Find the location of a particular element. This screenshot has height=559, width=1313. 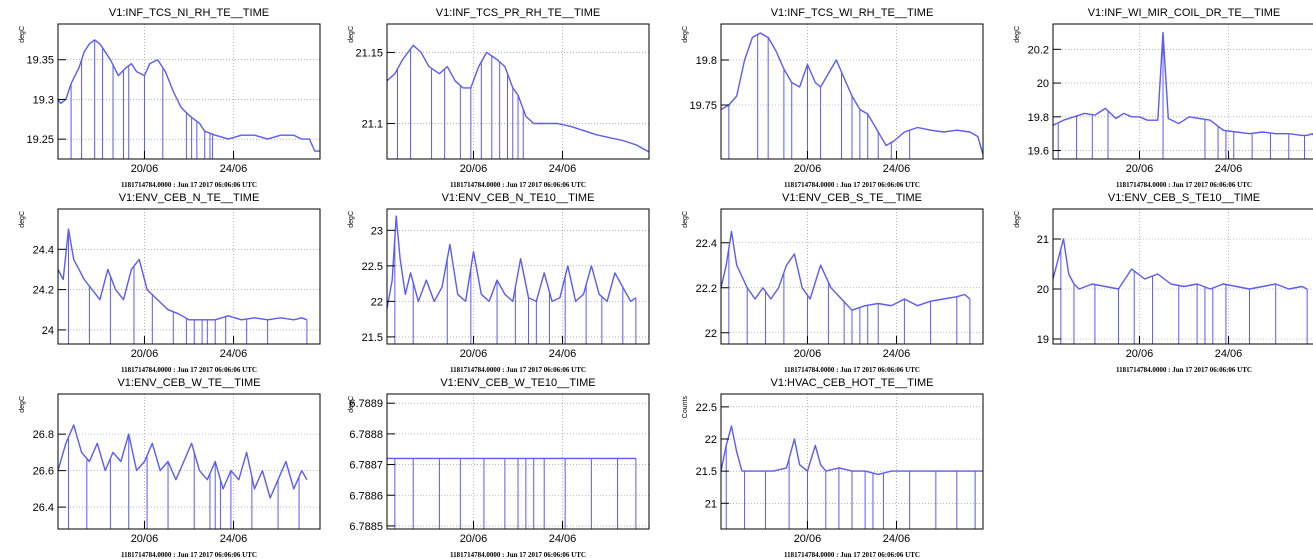

chart-title: V1:ENV_CEB_N_TE10__TIME is located at coordinates (518, 198).